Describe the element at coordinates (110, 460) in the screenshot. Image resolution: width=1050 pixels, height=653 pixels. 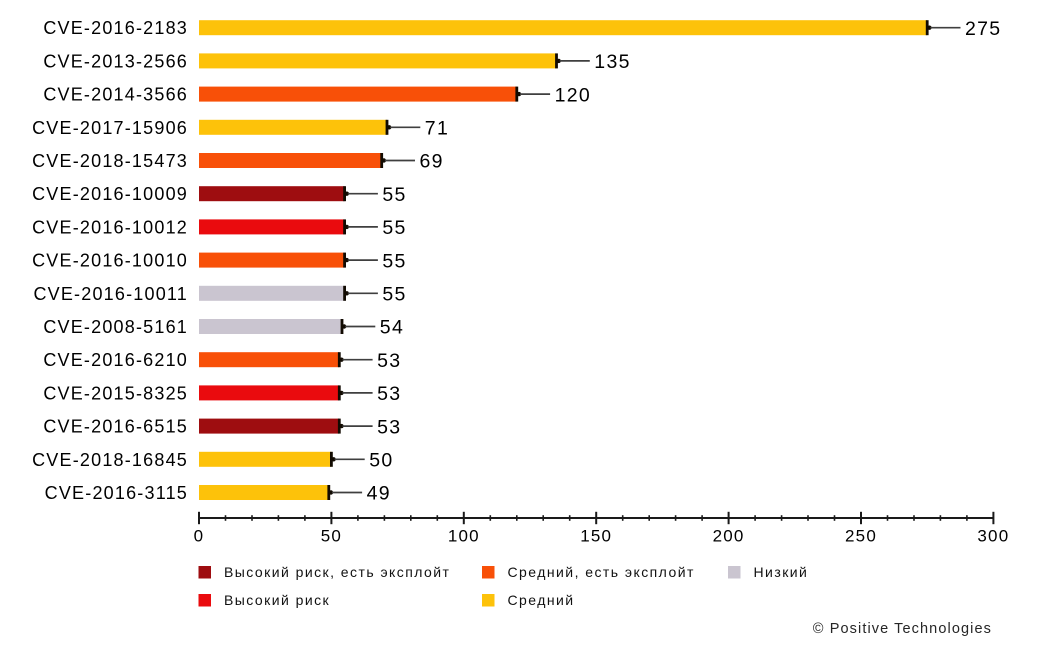
I see `svg-text: CVE-2018-16845` at that location.